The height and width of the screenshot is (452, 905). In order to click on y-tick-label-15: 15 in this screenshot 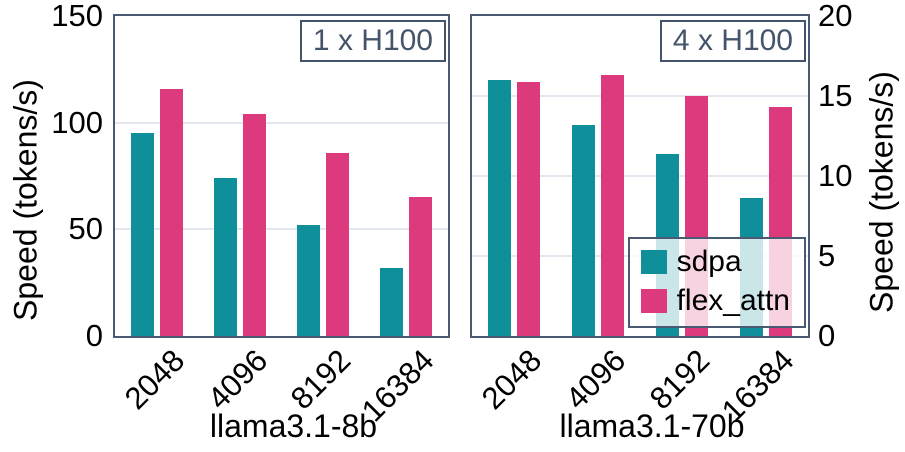, I will do `click(835, 95)`.